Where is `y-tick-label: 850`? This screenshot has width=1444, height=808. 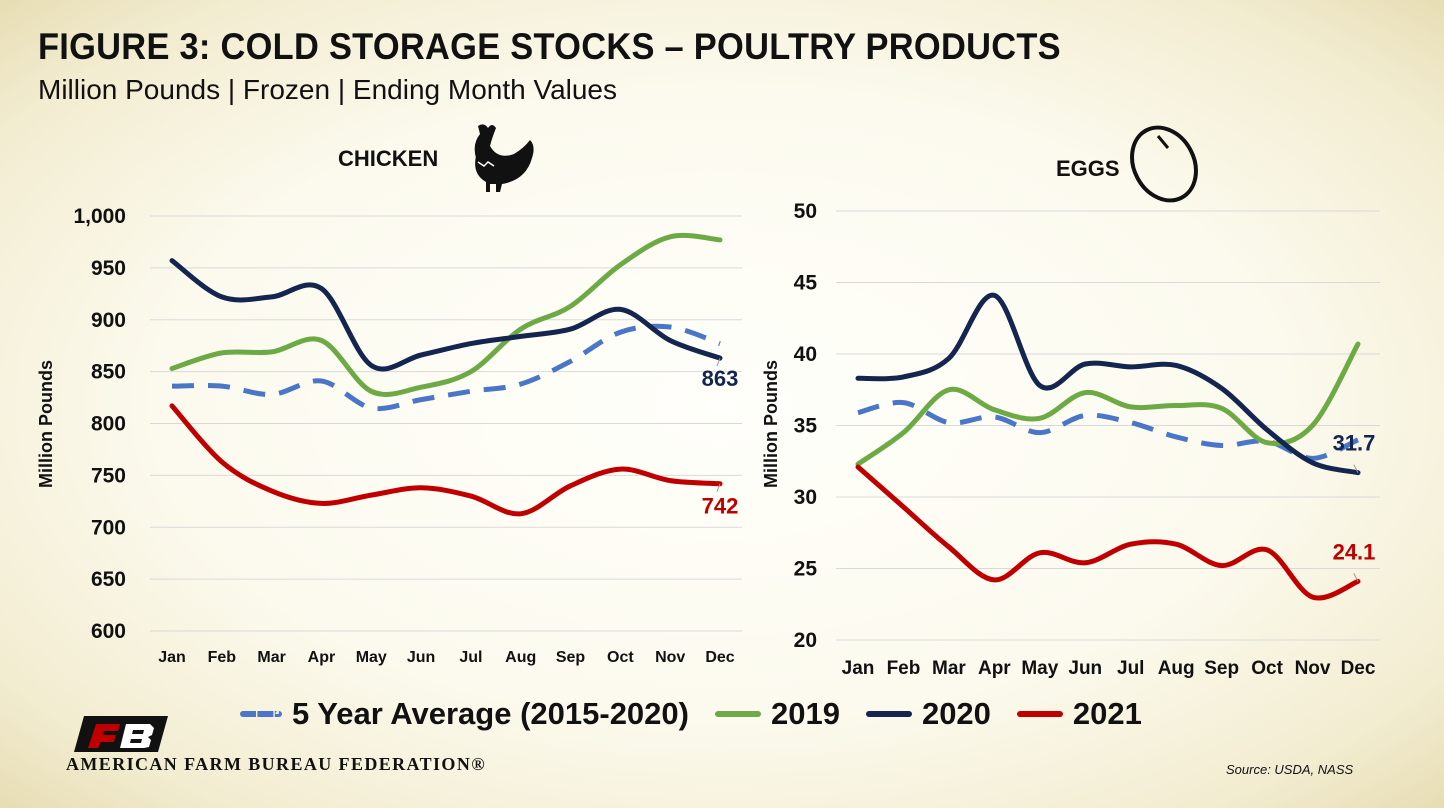
y-tick-label: 850 is located at coordinates (108, 372).